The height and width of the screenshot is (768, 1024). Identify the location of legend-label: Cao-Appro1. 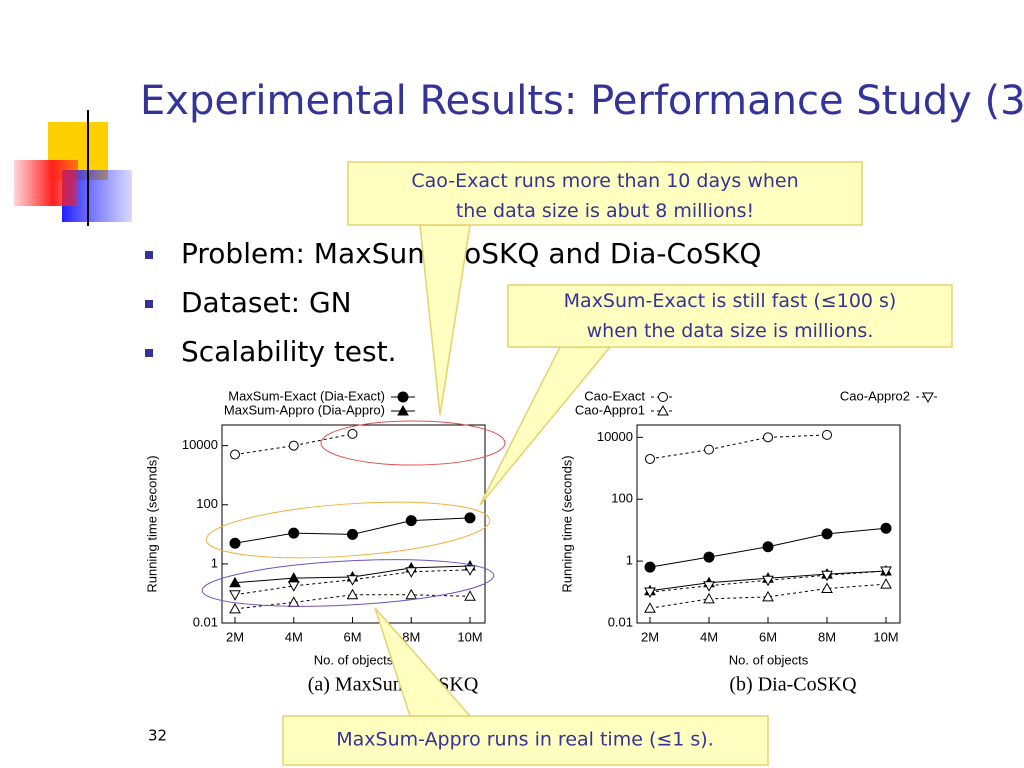
(610, 409).